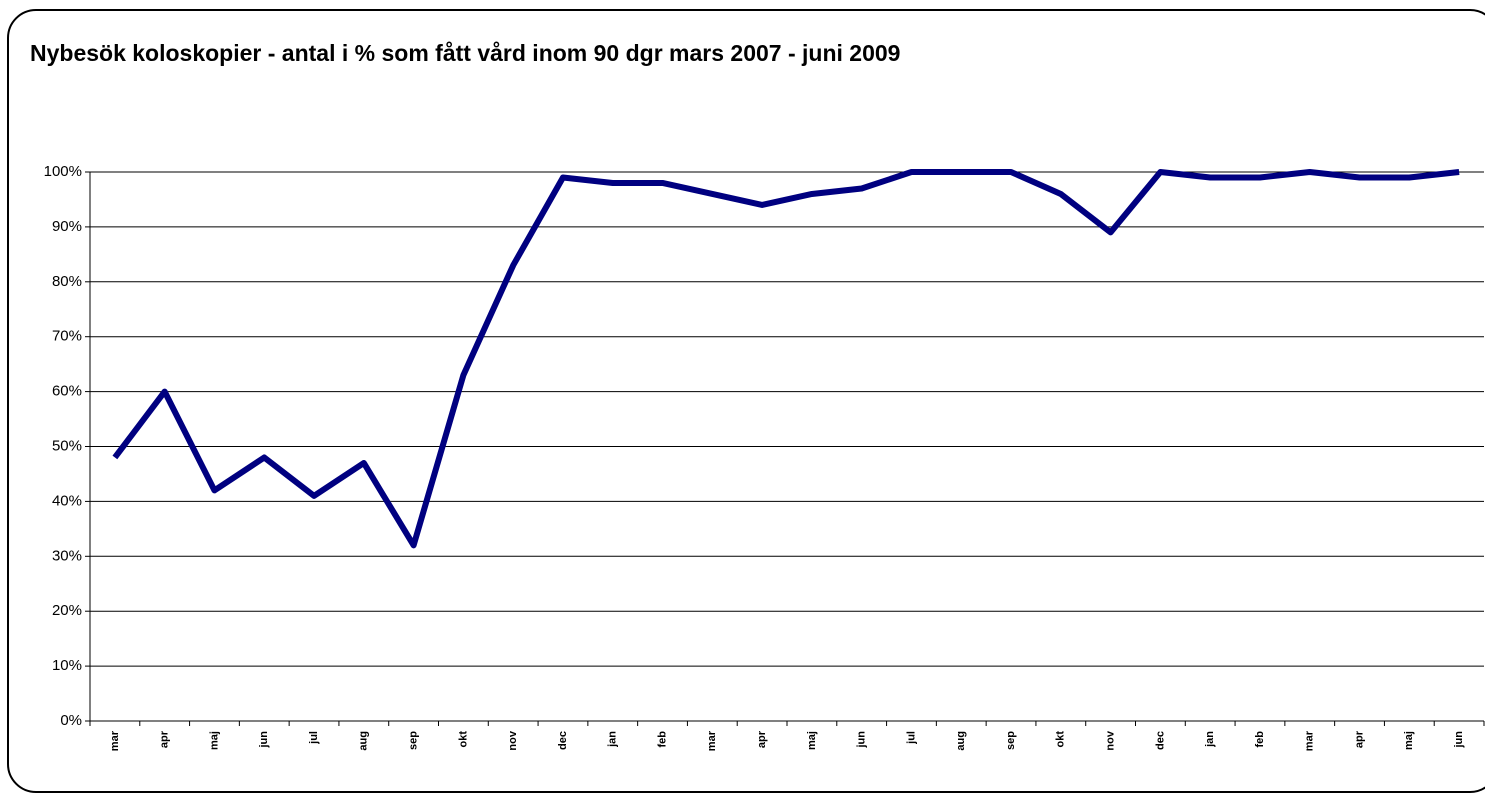 This screenshot has height=797, width=1485. What do you see at coordinates (67, 610) in the screenshot?
I see `y-tick-label: 20%` at bounding box center [67, 610].